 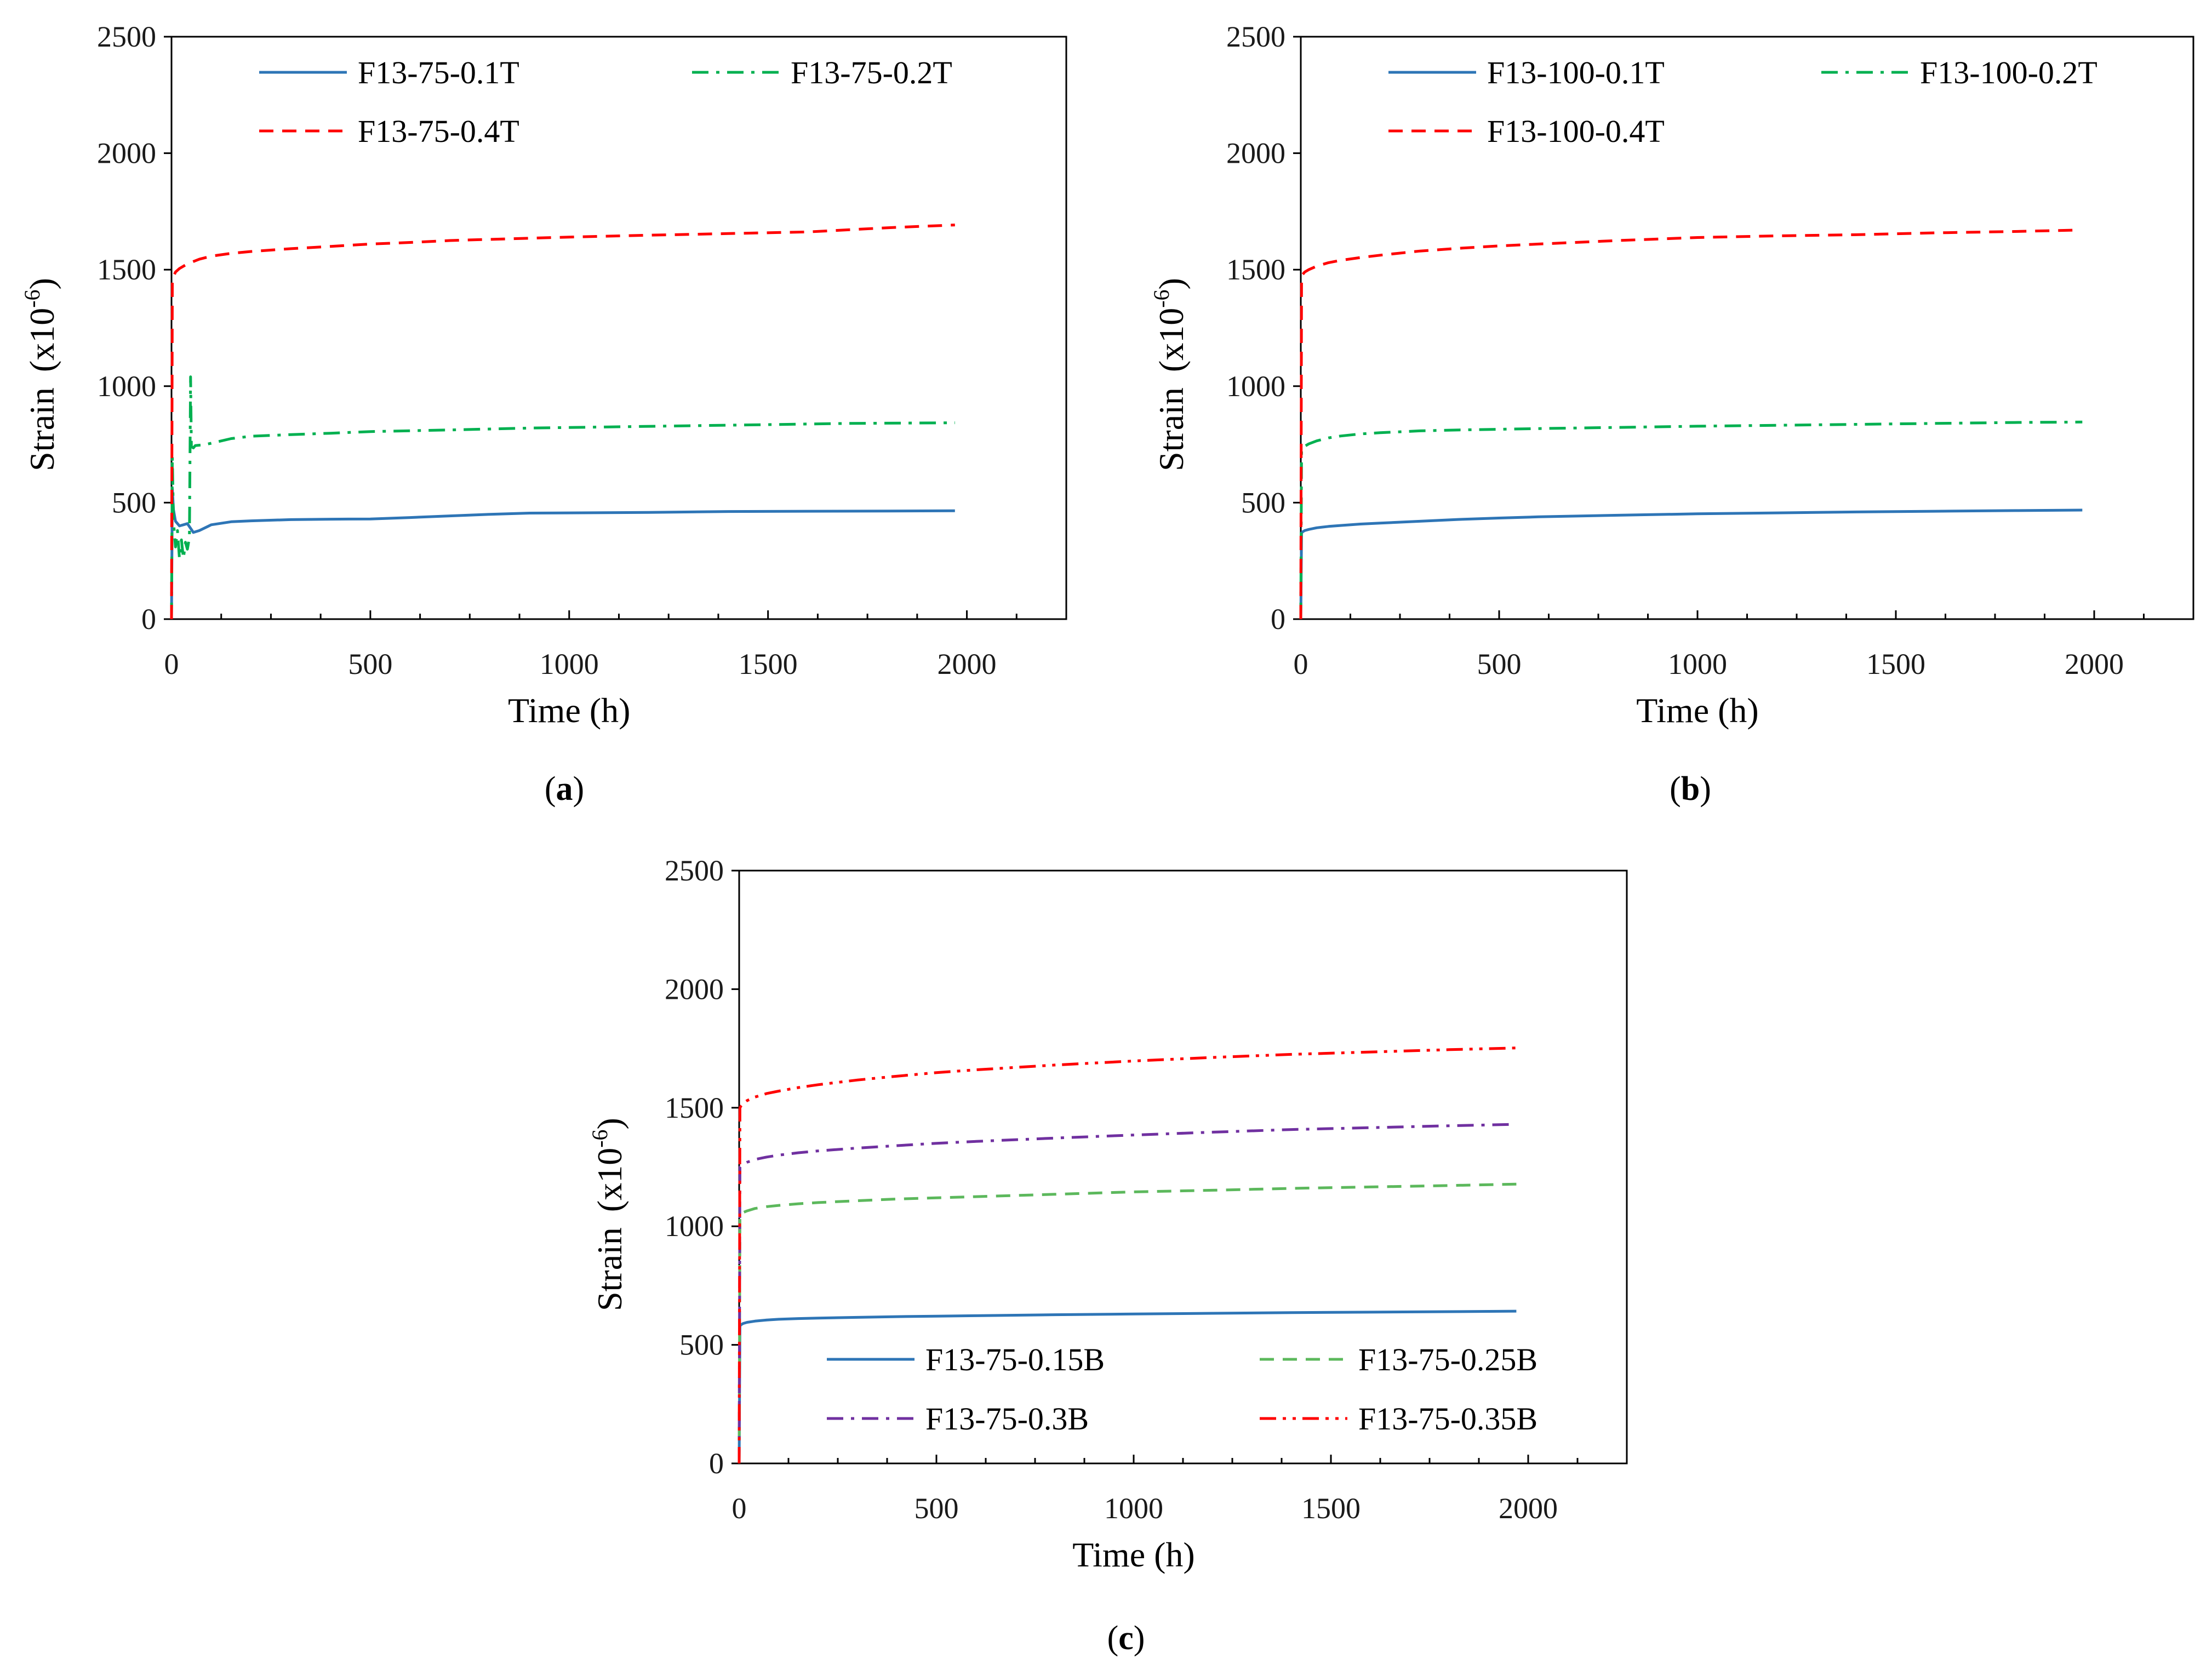 What do you see at coordinates (1448, 1419) in the screenshot?
I see `legend-label: F13-75-0.35B` at bounding box center [1448, 1419].